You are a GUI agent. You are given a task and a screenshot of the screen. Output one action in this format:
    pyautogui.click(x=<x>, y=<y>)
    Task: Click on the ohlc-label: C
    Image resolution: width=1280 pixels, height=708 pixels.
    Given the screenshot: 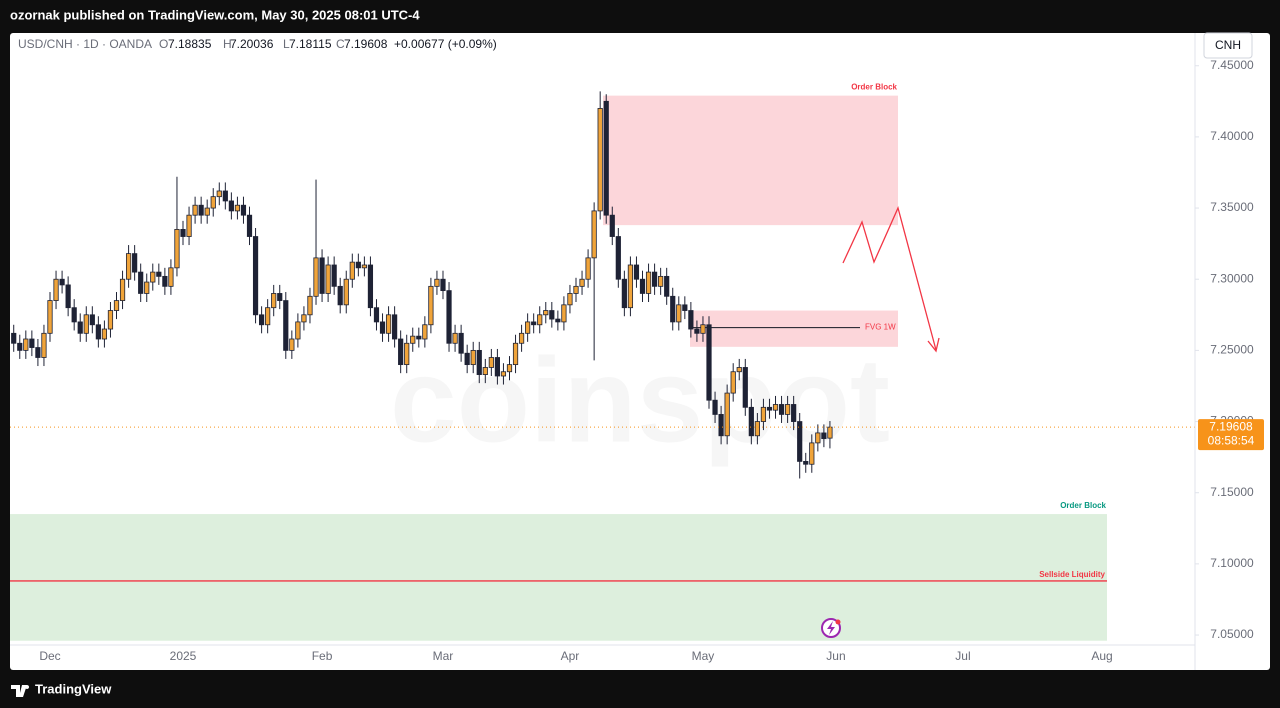 What is the action you would take?
    pyautogui.click(x=340, y=44)
    